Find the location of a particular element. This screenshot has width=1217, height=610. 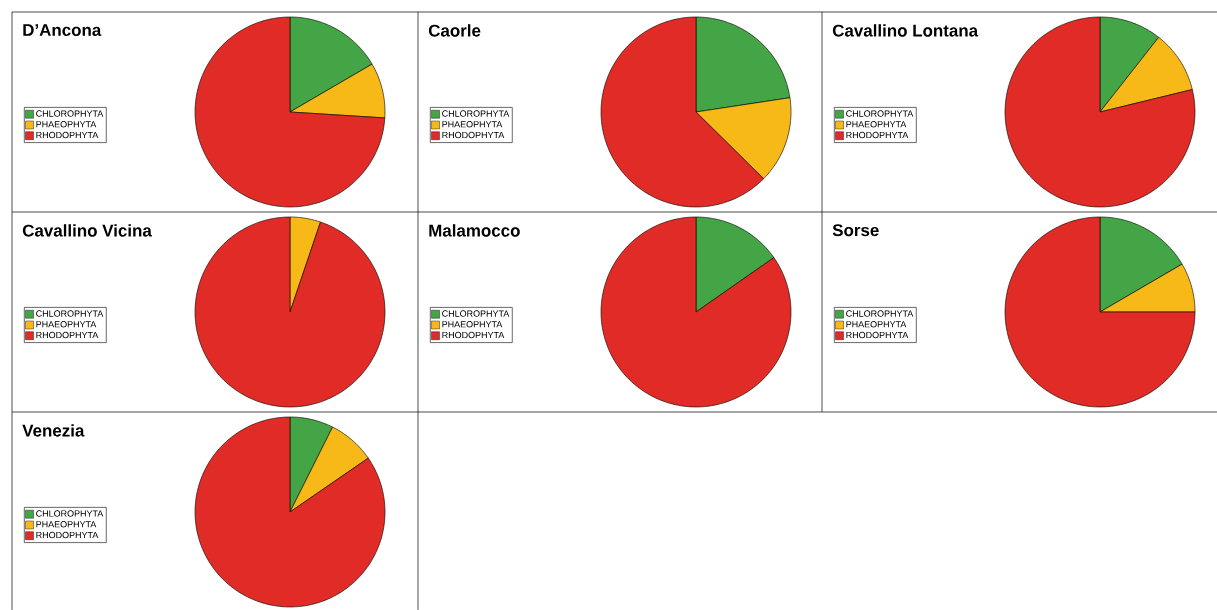

chart-title: Venezia is located at coordinates (53, 430).